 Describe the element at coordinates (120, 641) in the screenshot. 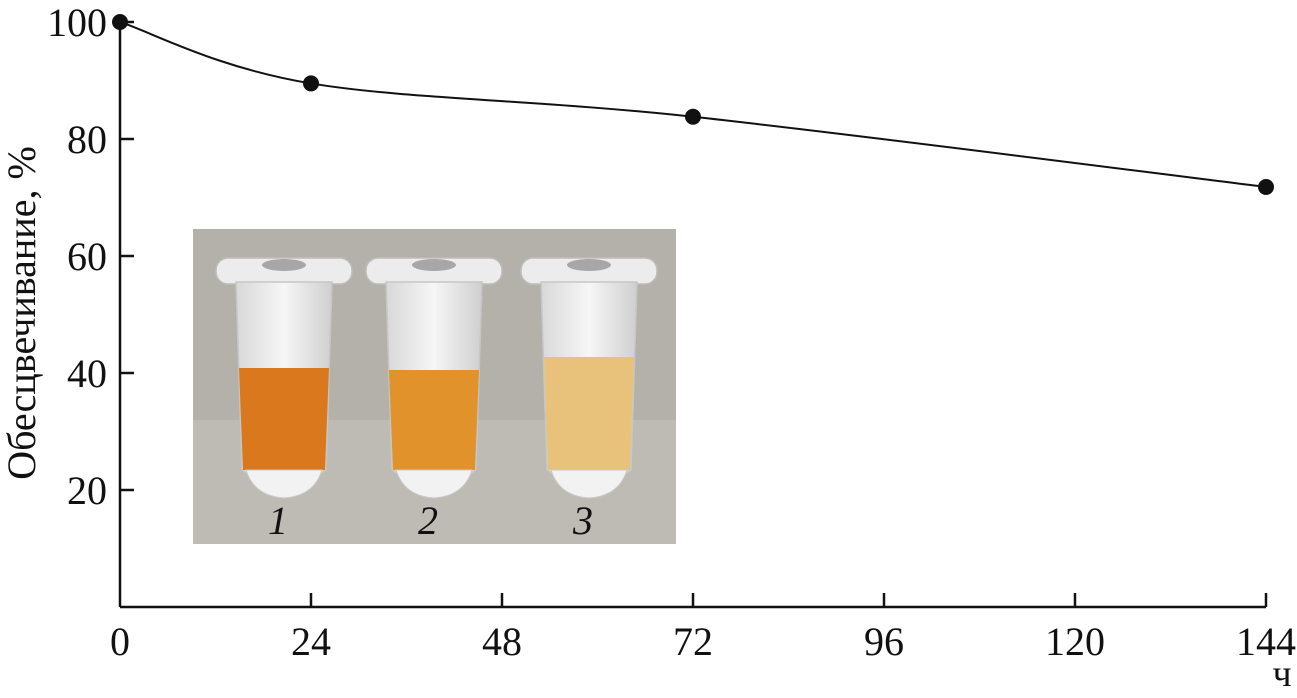

I see `x-tick-label: 0` at that location.